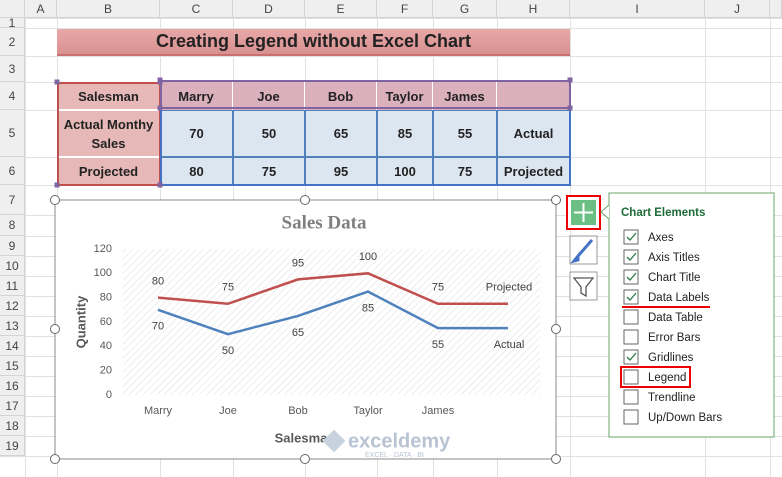  What do you see at coordinates (661, 238) in the screenshot?
I see `panel-item: Axes` at bounding box center [661, 238].